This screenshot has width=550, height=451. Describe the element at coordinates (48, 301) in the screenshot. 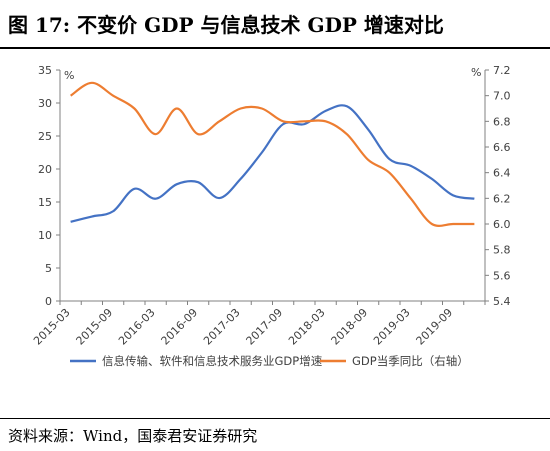

I see `left-y-tick-label: 0` at that location.